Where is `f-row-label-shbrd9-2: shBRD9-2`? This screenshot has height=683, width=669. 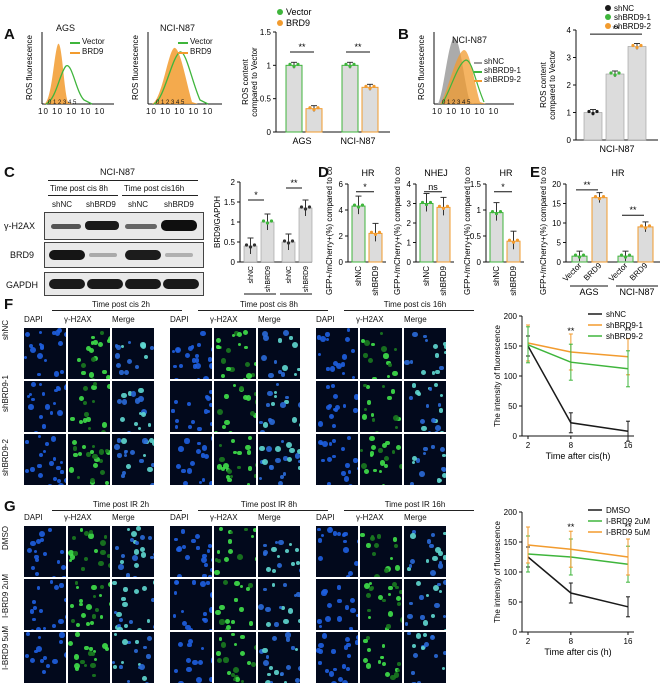 f-row-label-shbrd9-2: shBRD9-2 is located at coordinates (5, 457).